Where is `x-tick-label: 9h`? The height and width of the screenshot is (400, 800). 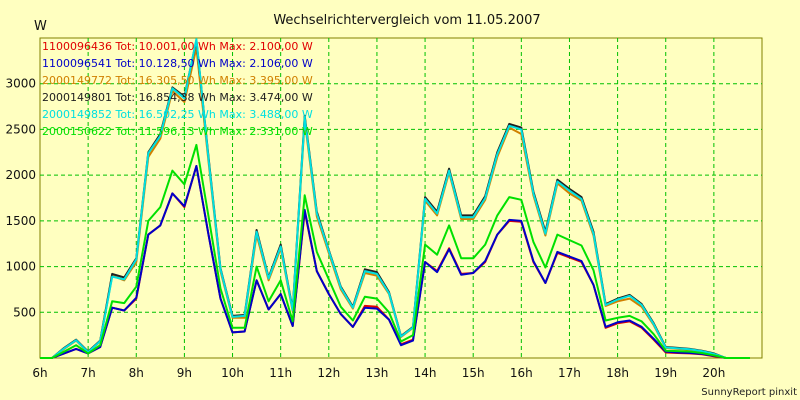
x-tick-label: 9h is located at coordinates (184, 373).